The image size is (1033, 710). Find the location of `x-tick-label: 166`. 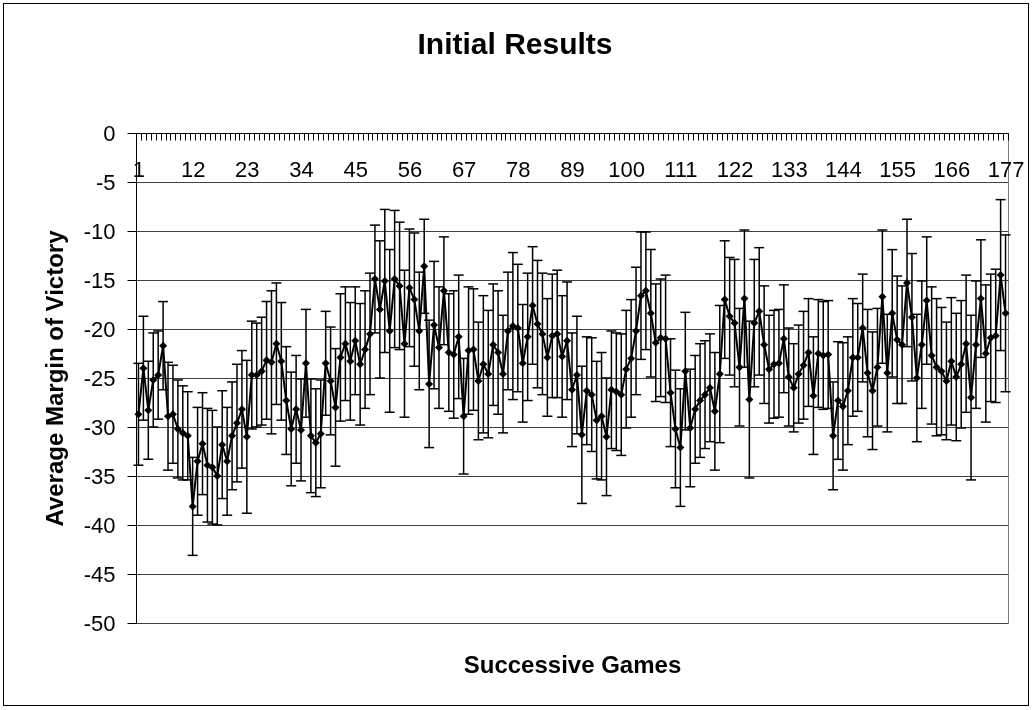

x-tick-label: 166 is located at coordinates (952, 169).